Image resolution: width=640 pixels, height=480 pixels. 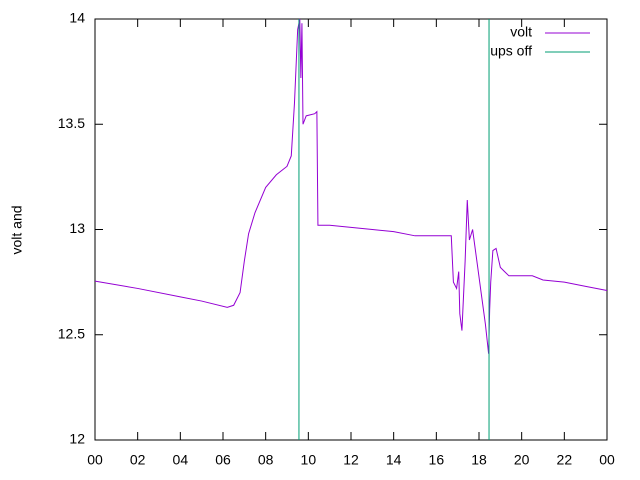 I want to click on x-tick-label: 10, so click(x=309, y=460).